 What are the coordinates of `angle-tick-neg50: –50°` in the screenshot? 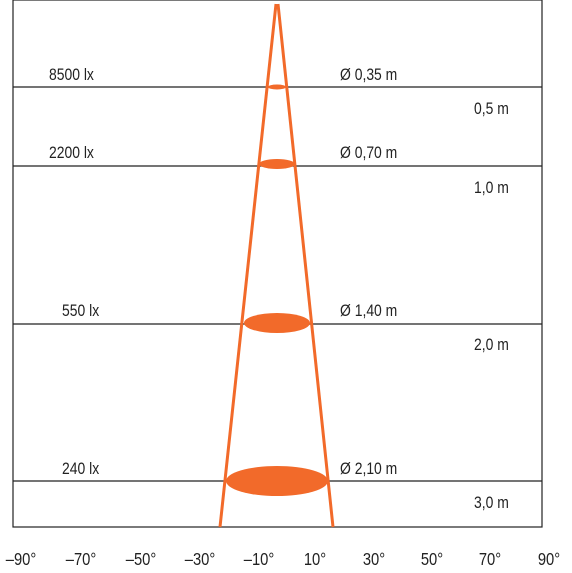 It's located at (141, 560).